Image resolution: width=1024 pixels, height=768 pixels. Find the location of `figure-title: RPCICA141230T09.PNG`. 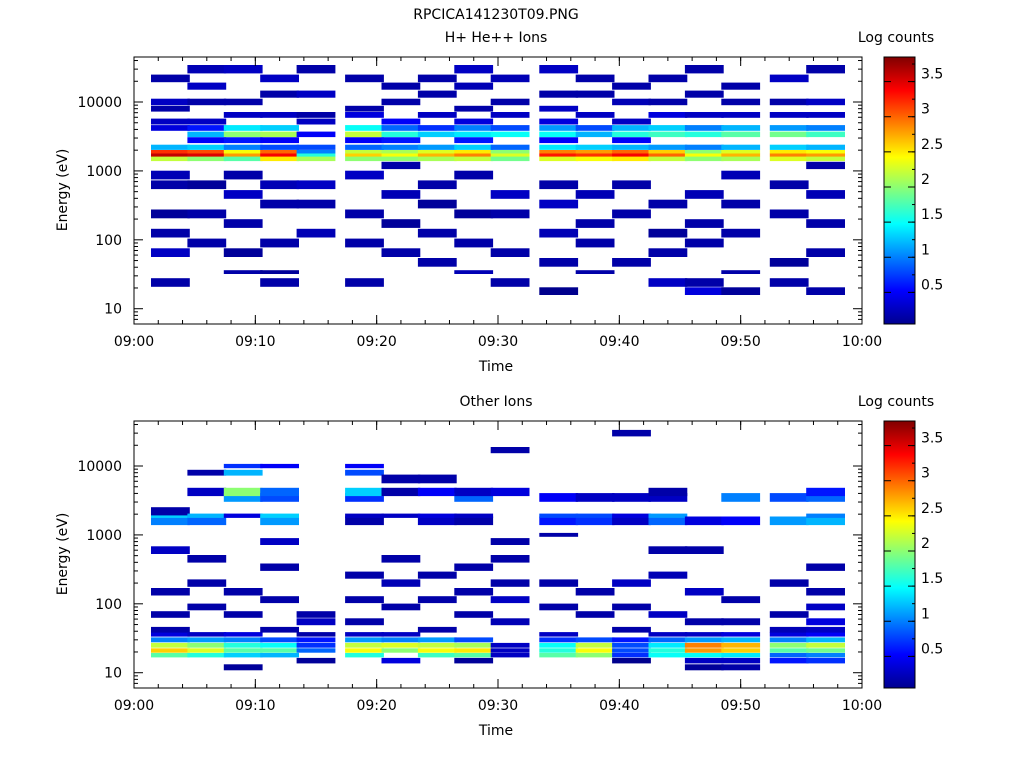

figure-title: RPCICA141230T09.PNG is located at coordinates (495, 15).